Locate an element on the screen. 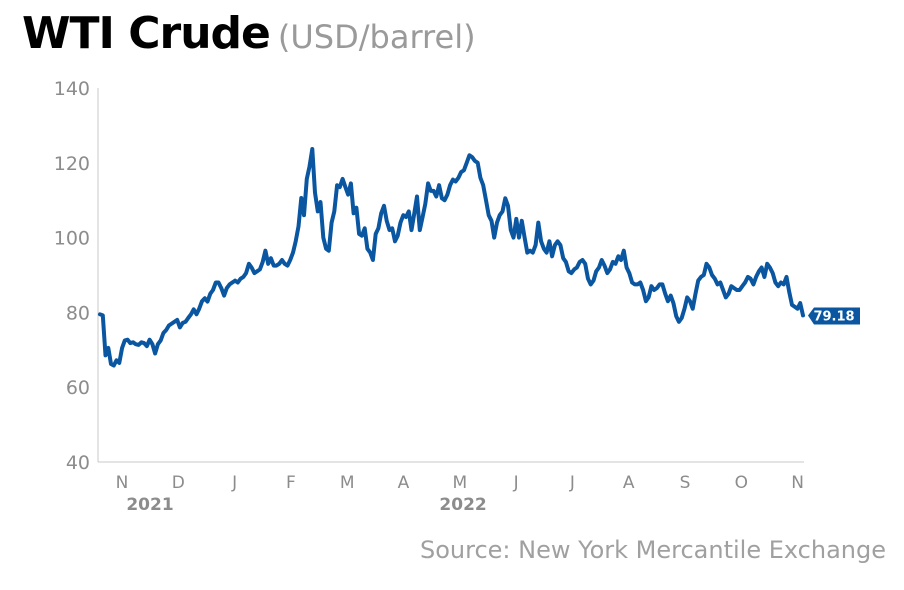 This screenshot has width=904, height=590. chart-title-row: WTI Crude (USD/barrel) is located at coordinates (249, 33).